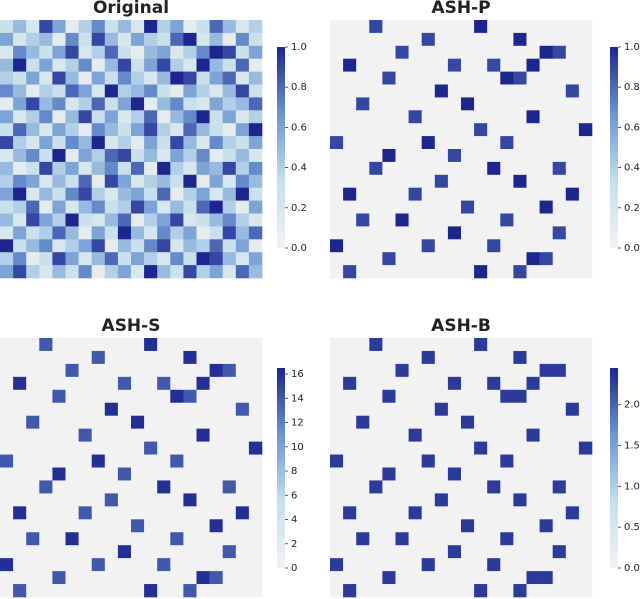 Image resolution: width=640 pixels, height=599 pixels. I want to click on colorbar-tick-label: 0, so click(294, 568).